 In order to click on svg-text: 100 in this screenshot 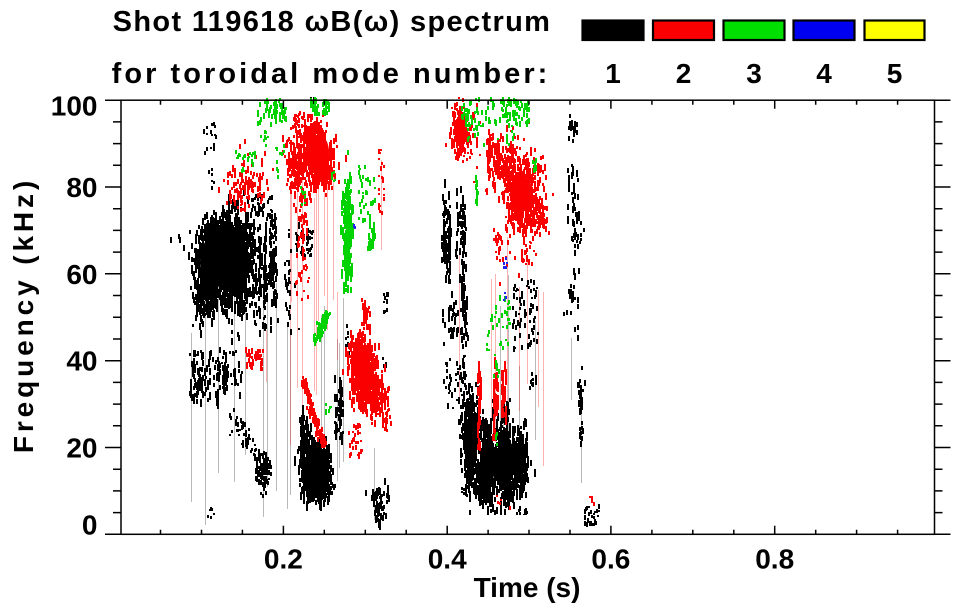, I will do `click(74, 105)`.